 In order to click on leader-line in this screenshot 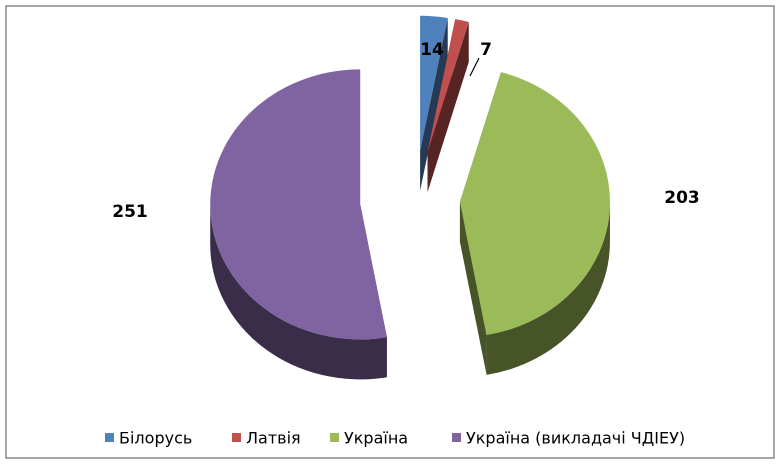, I will do `click(474, 67)`.